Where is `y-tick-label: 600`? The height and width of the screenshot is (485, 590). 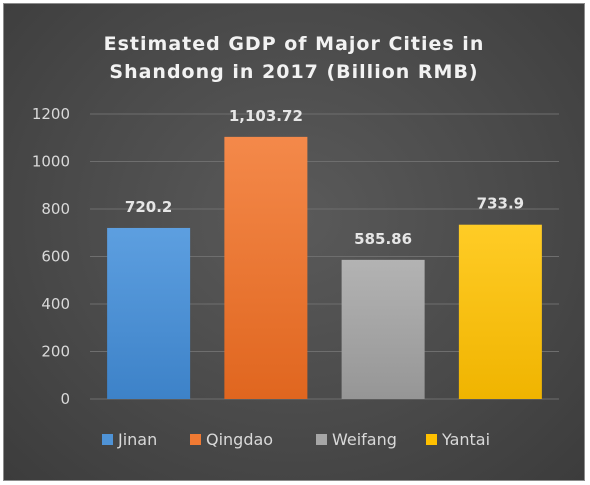
y-tick-label: 600 is located at coordinates (55, 257).